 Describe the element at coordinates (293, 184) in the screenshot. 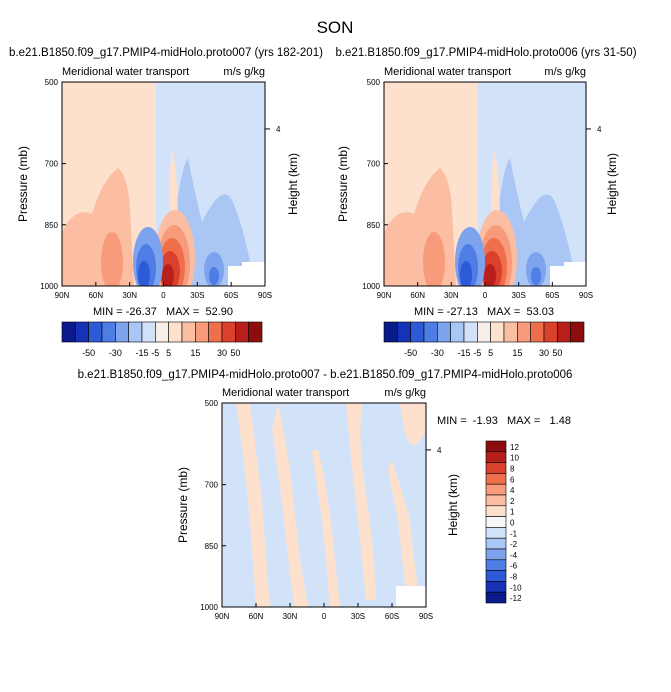

I see `panel-1-ylabel-right: Height (km)` at that location.